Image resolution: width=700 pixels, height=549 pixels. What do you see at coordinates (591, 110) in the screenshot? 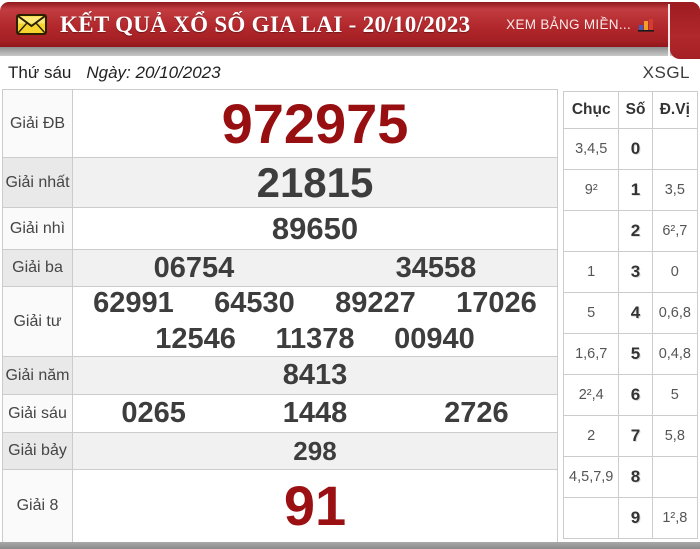
I see `digit-header-chuc: Chục` at bounding box center [591, 110].